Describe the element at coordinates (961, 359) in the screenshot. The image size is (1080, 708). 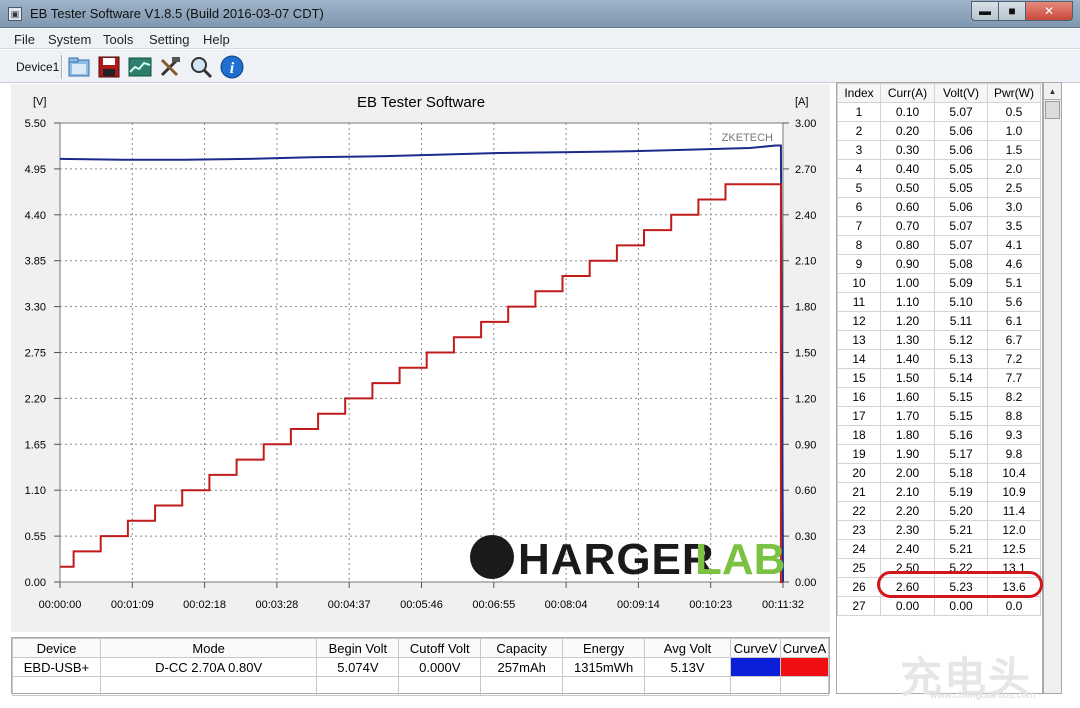
I see `table-cell: 5.13` at that location.